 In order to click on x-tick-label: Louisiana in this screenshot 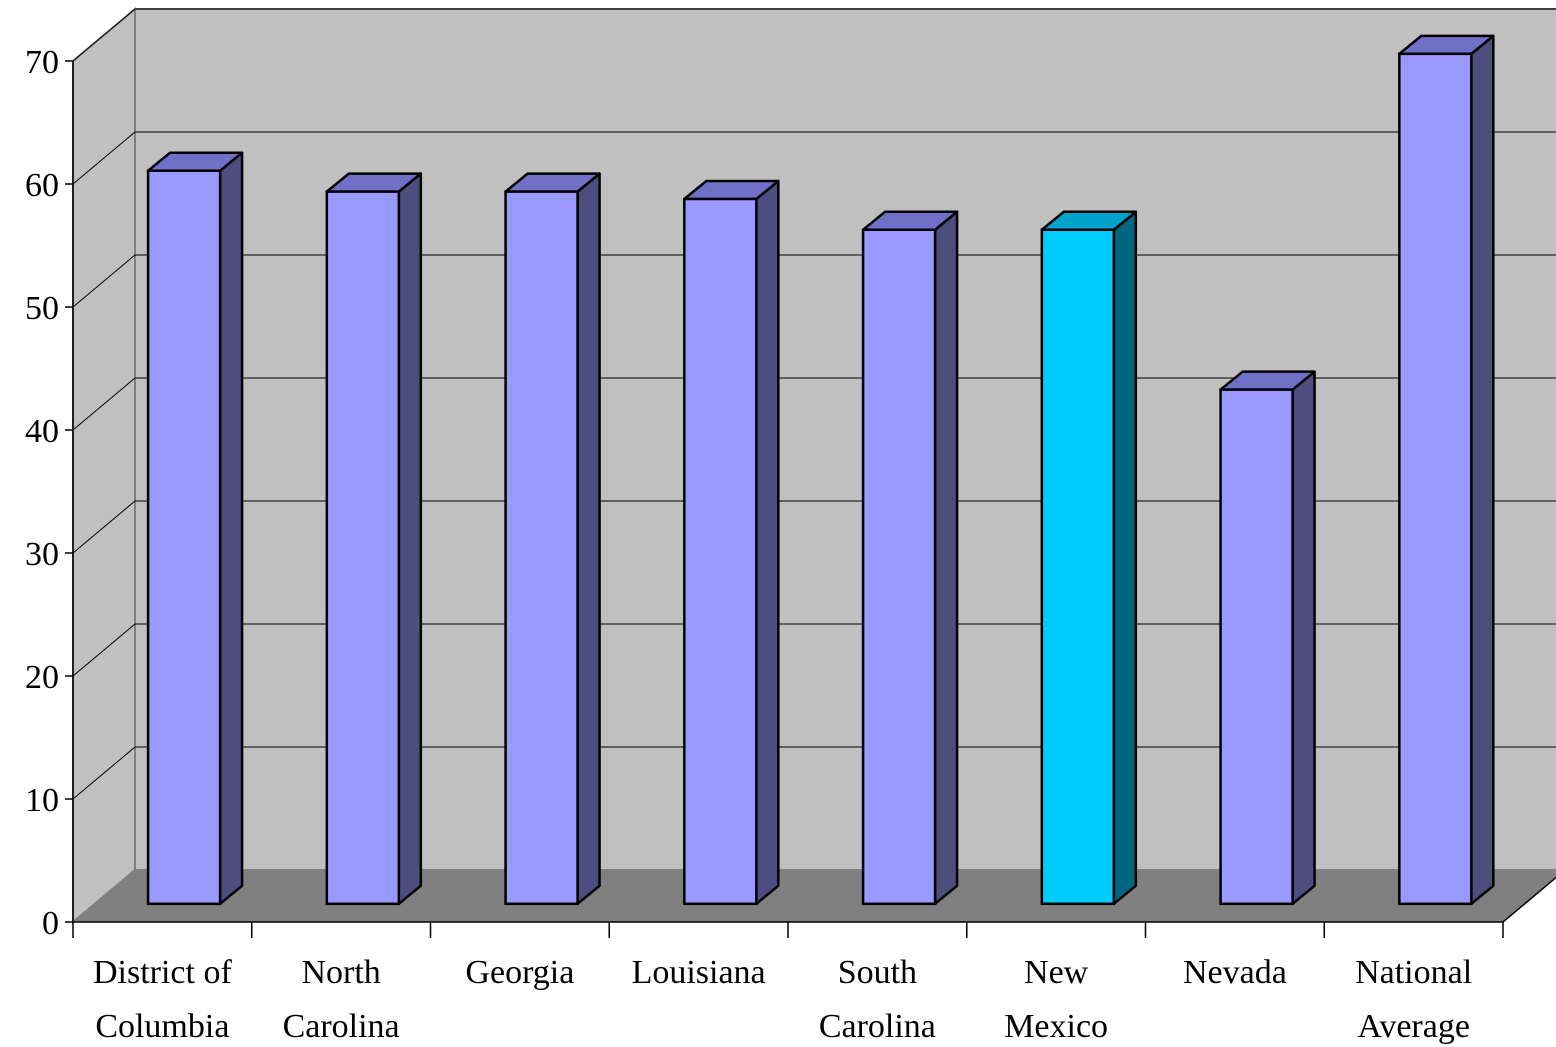, I will do `click(699, 972)`.